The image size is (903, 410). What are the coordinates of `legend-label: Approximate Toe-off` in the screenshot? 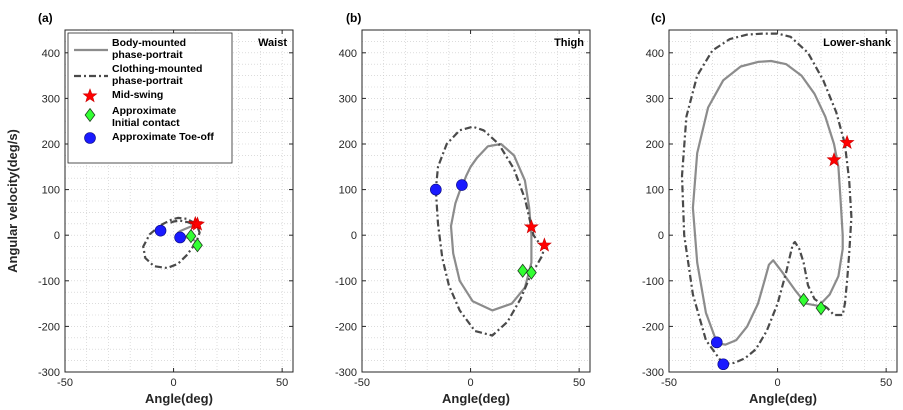 It's located at (163, 137).